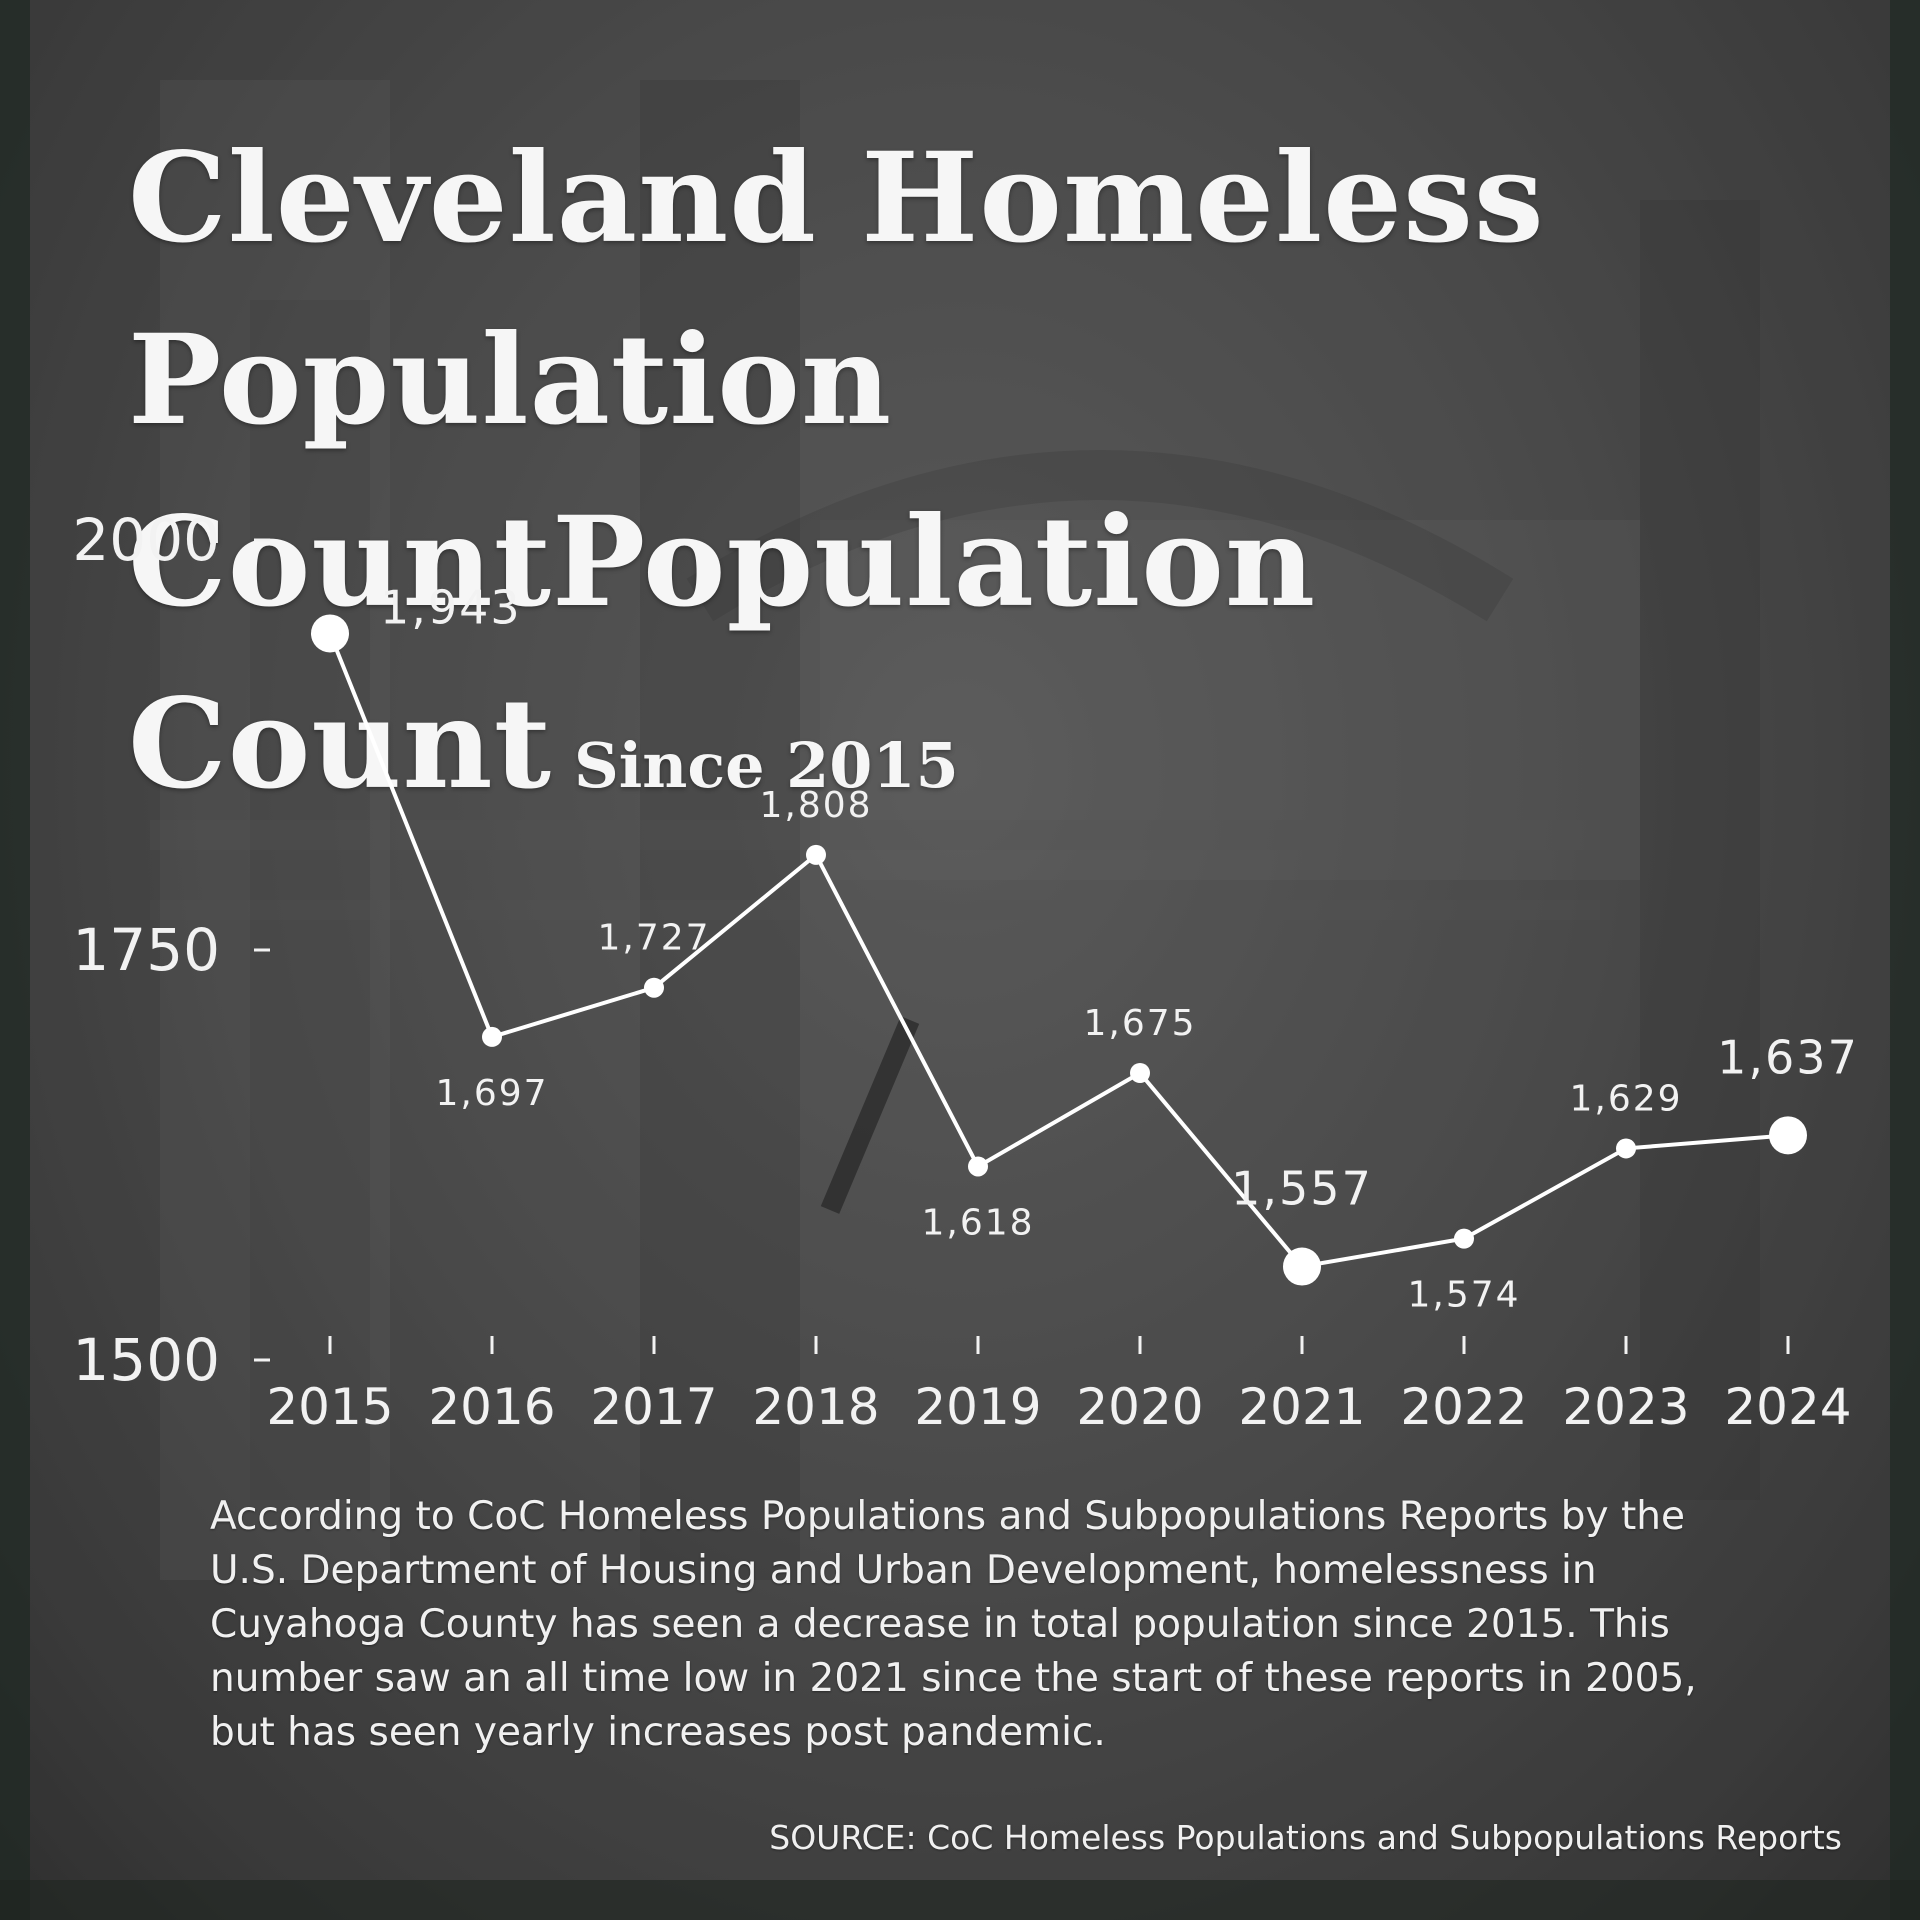 This screenshot has height=1920, width=1920. Describe the element at coordinates (492, 1036) in the screenshot. I see `data-point-2016` at that location.